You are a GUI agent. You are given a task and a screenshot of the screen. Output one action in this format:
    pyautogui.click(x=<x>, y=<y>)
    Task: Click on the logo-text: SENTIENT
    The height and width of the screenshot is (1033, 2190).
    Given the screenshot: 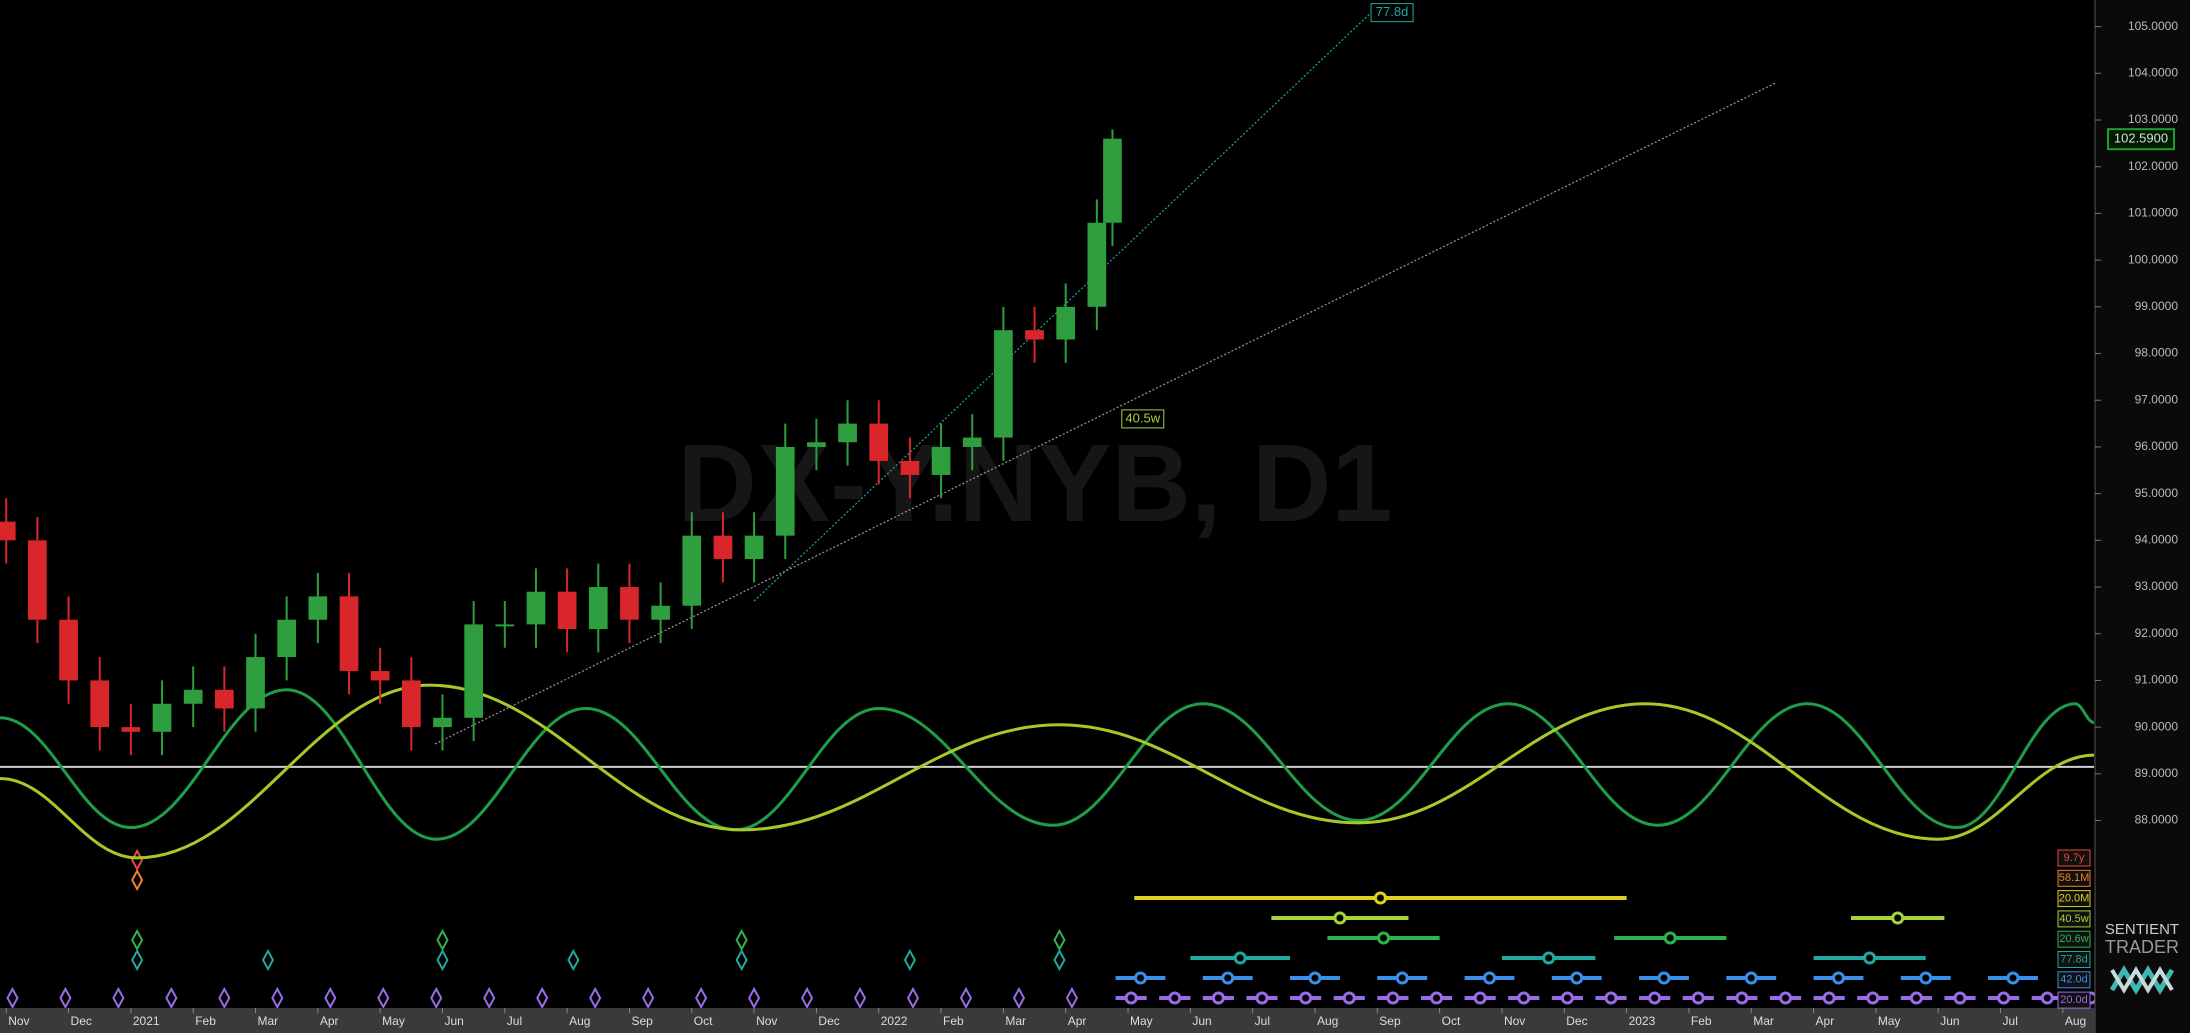 What is the action you would take?
    pyautogui.click(x=2142, y=929)
    